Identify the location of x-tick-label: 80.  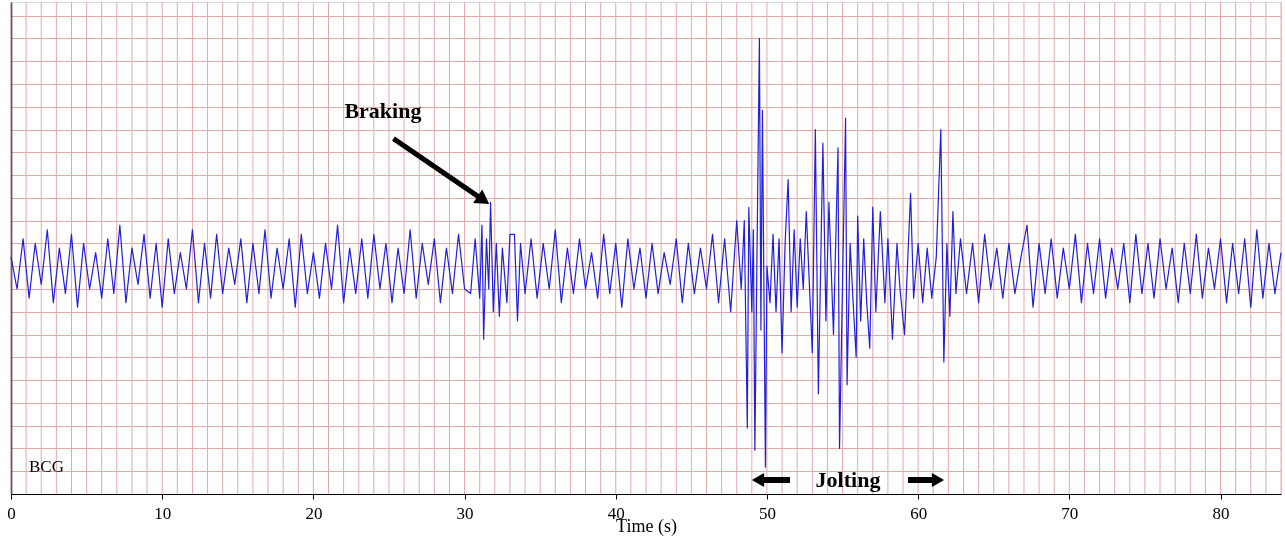
(1221, 513).